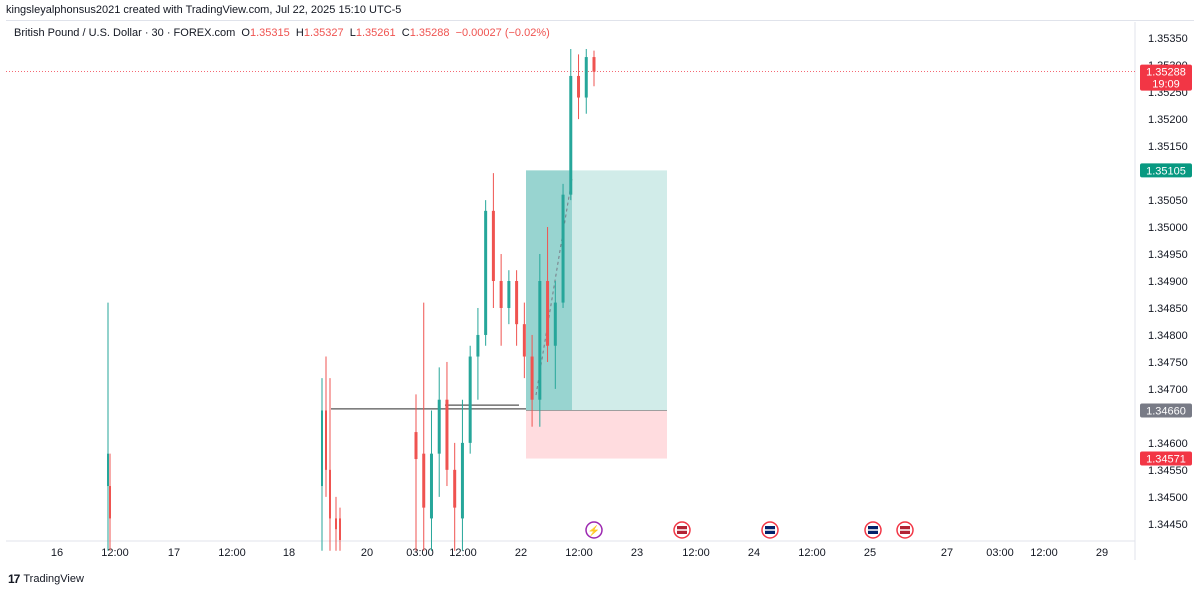  I want to click on stop-price-label: 1.34571, so click(1166, 460).